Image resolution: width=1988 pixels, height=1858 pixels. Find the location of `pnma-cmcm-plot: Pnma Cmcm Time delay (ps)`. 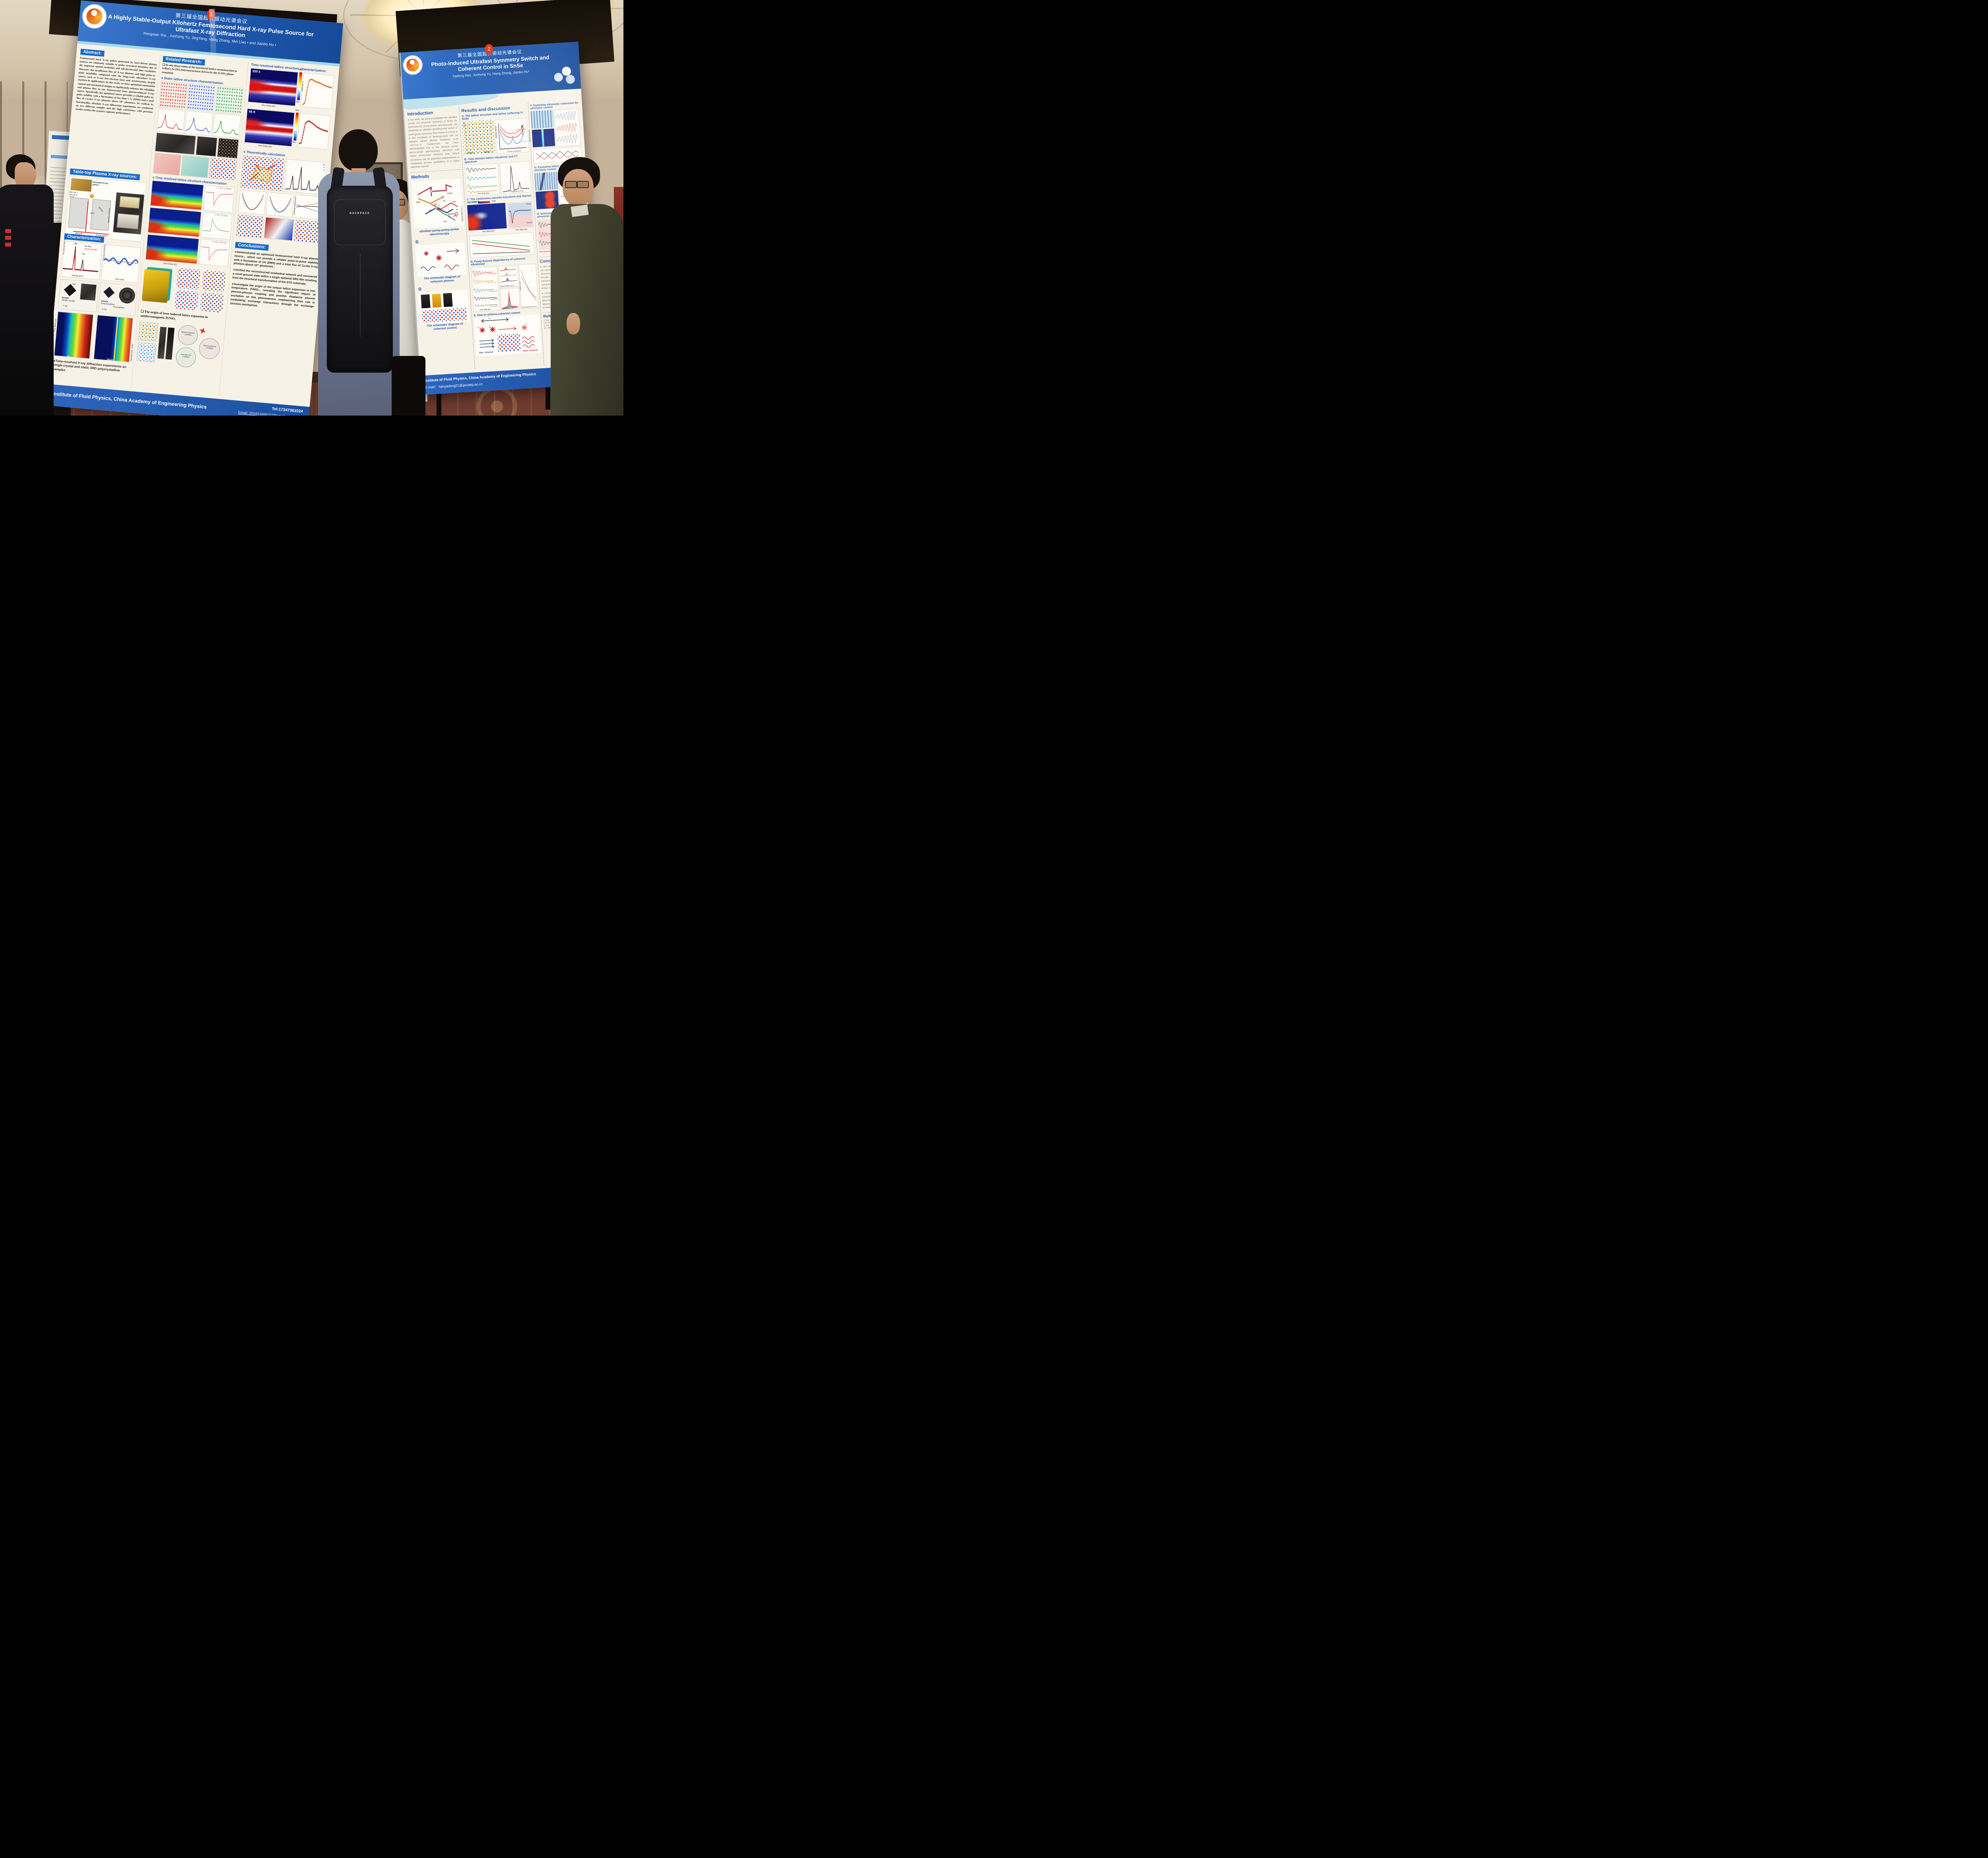

pnma-cmcm-plot: Pnma Cmcm Time delay (ps) is located at coordinates (520, 216).